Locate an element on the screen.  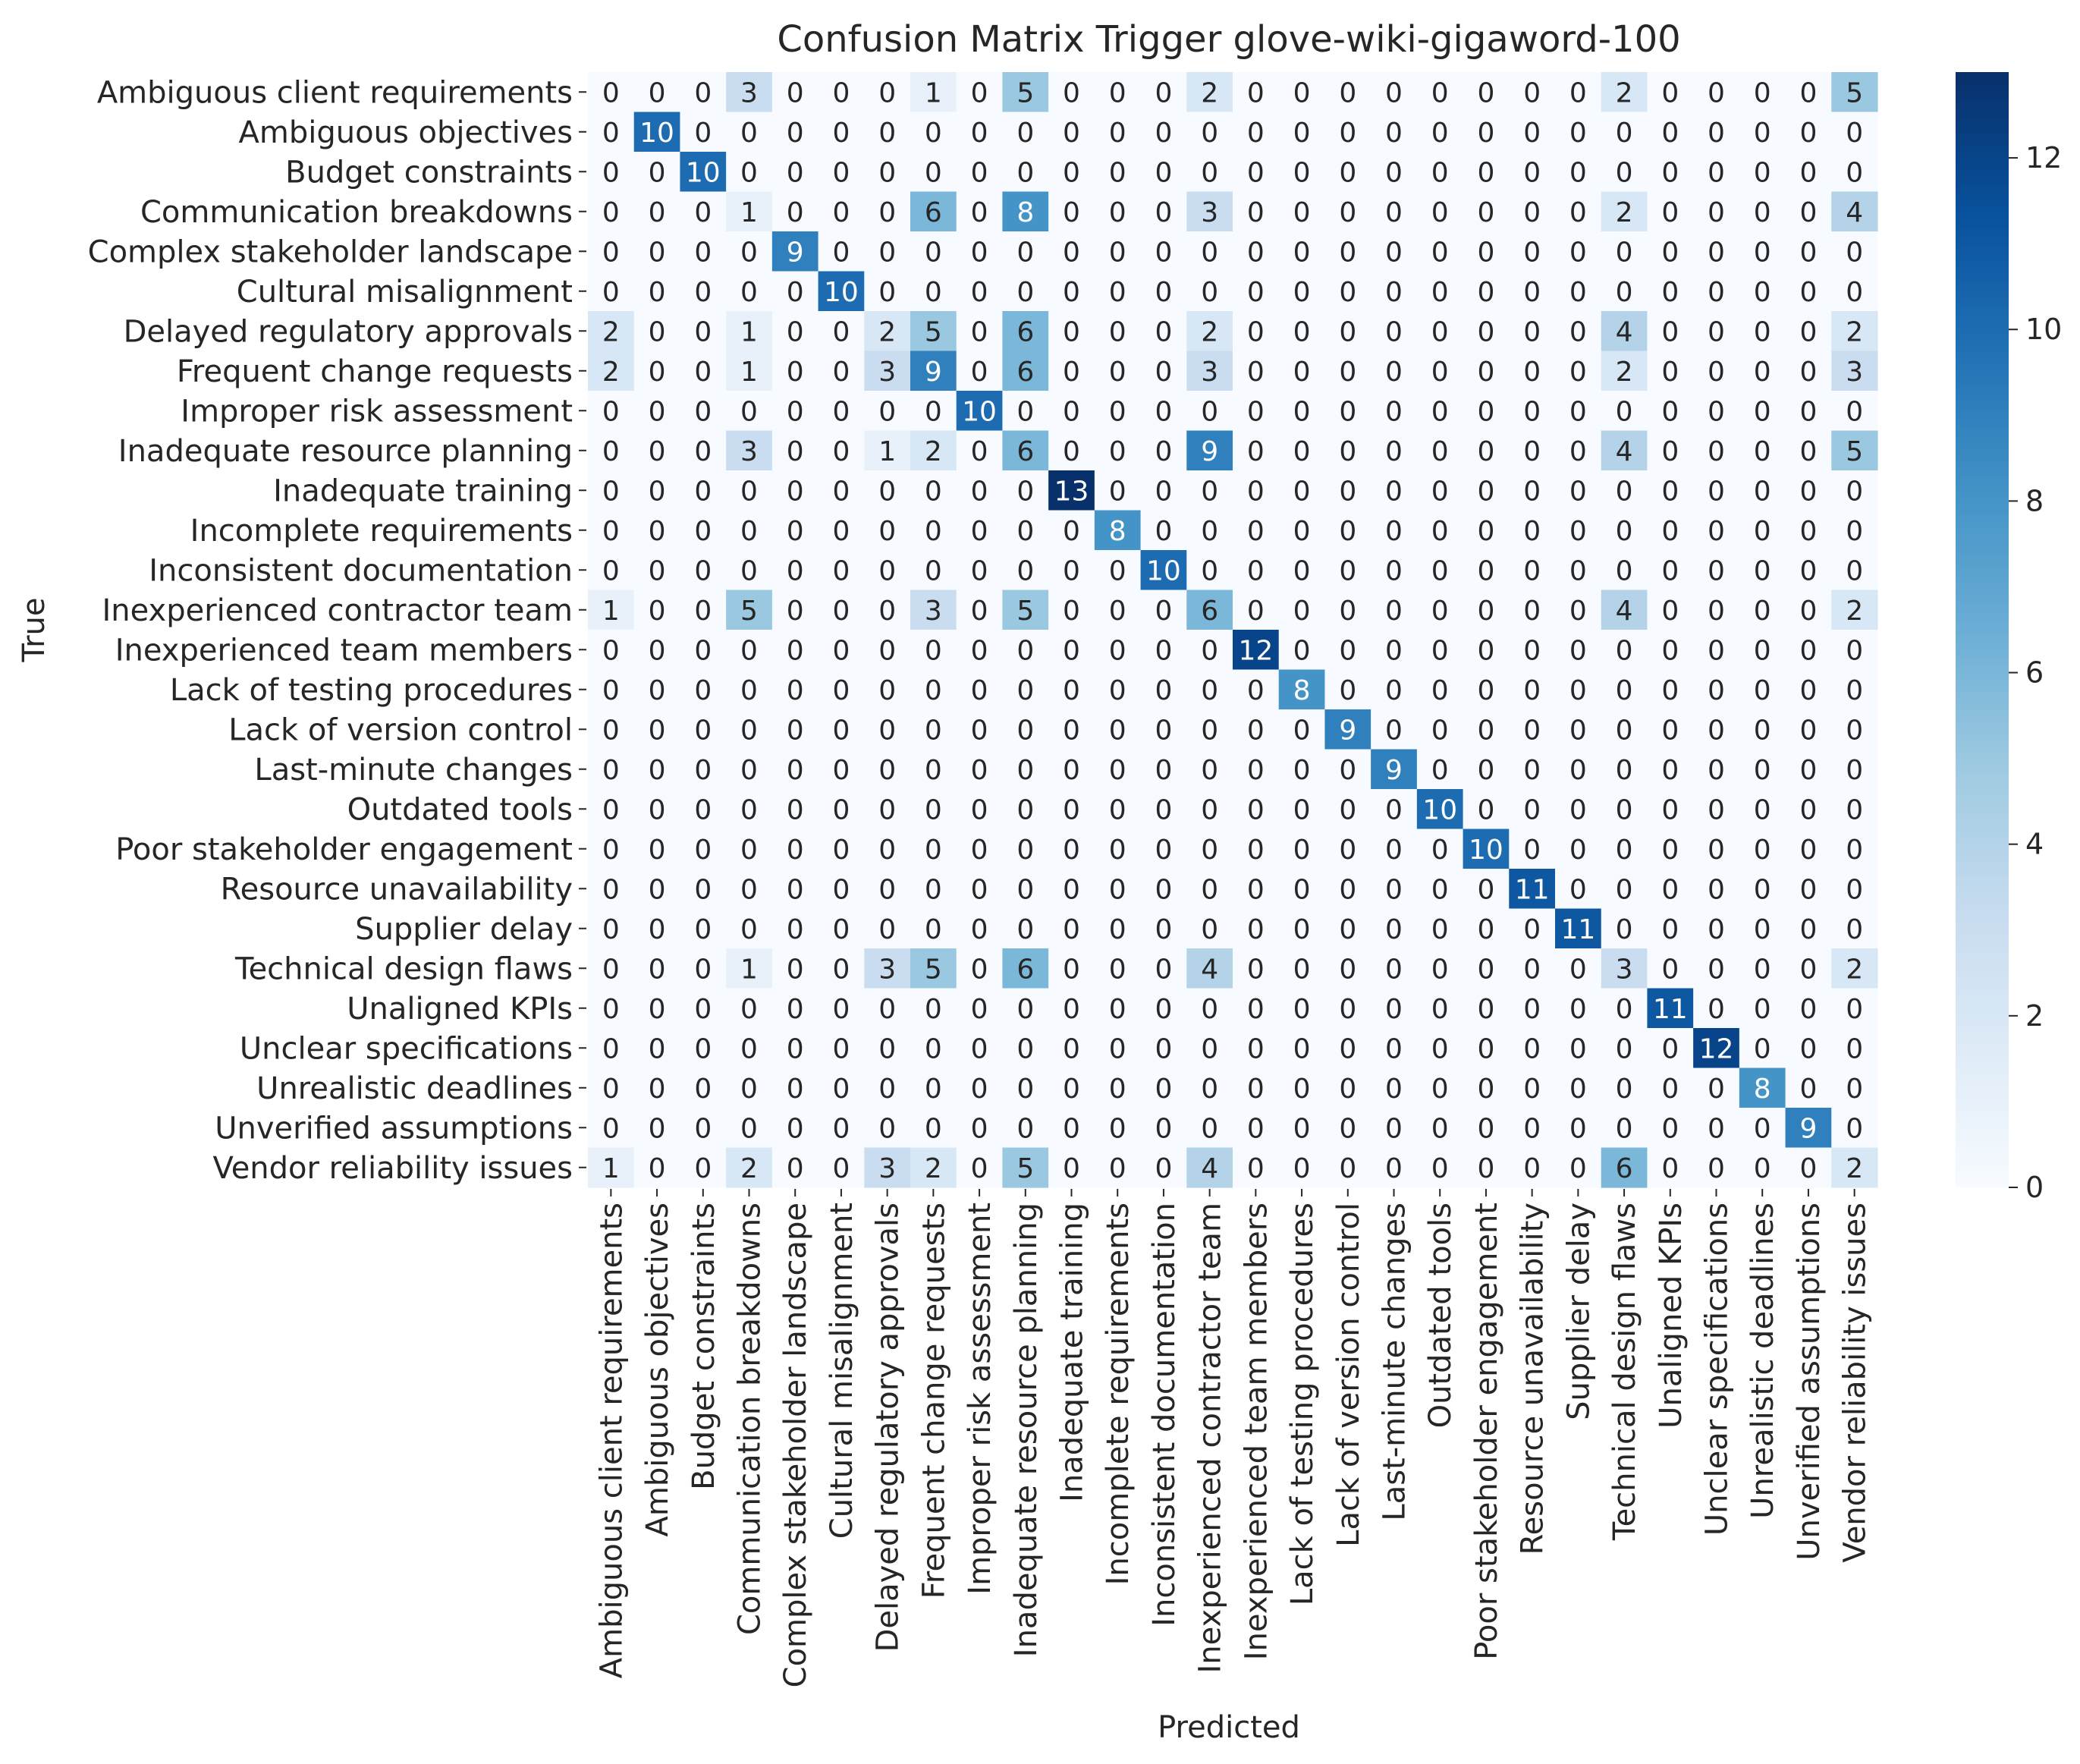
cell-value-label: 10 is located at coordinates (980, 411).